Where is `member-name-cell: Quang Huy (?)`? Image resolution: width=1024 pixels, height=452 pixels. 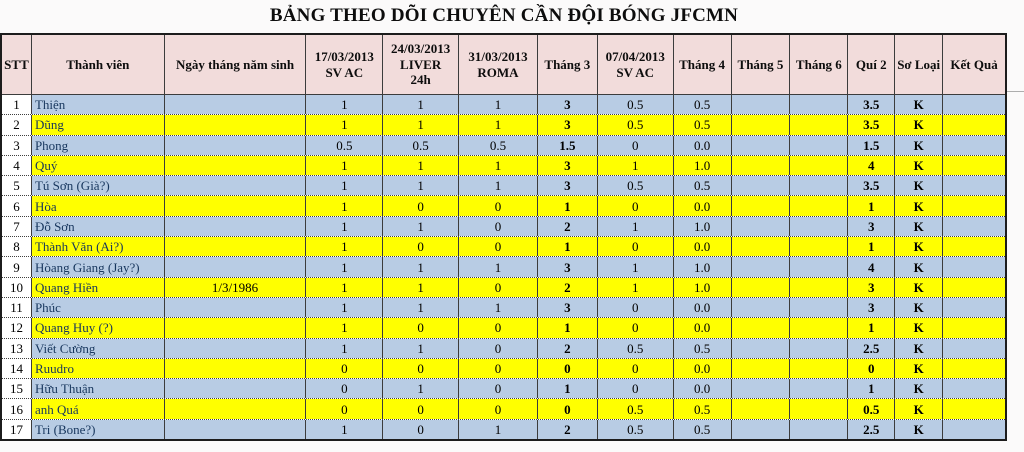
member-name-cell: Quang Huy (?) is located at coordinates (98, 328).